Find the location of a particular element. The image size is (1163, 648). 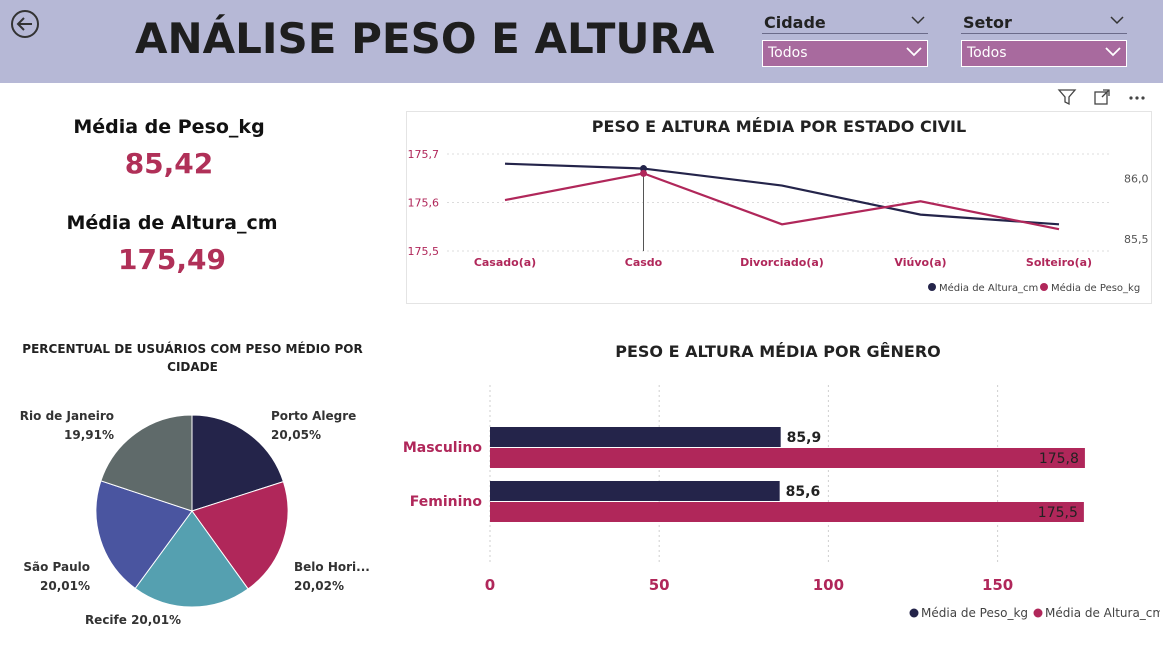

y-left-tick-label: 175,7 is located at coordinates (424, 154).